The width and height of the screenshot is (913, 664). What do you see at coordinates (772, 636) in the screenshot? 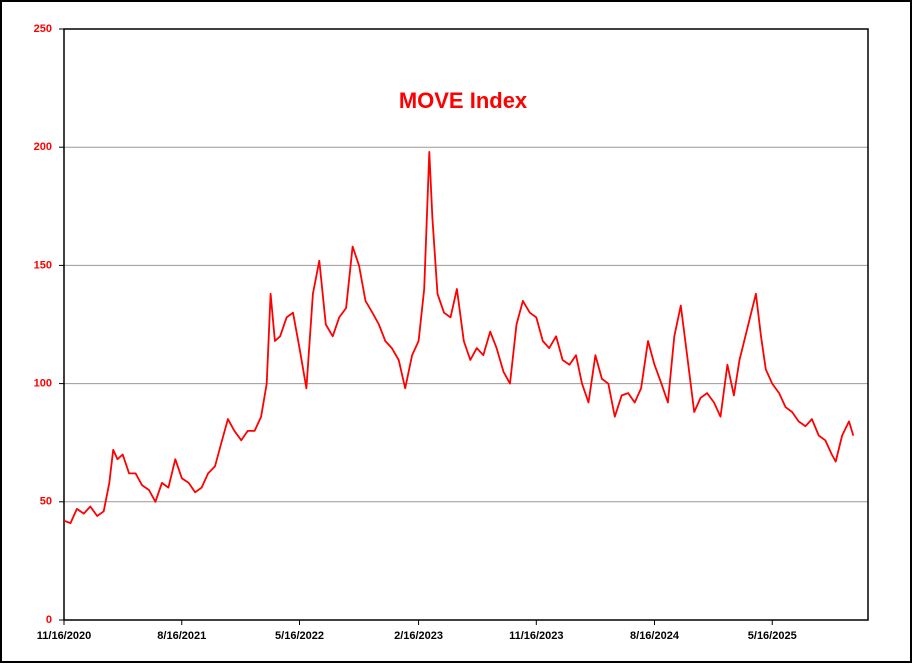
I see `x-tick-label: 5/16/2025` at bounding box center [772, 636].